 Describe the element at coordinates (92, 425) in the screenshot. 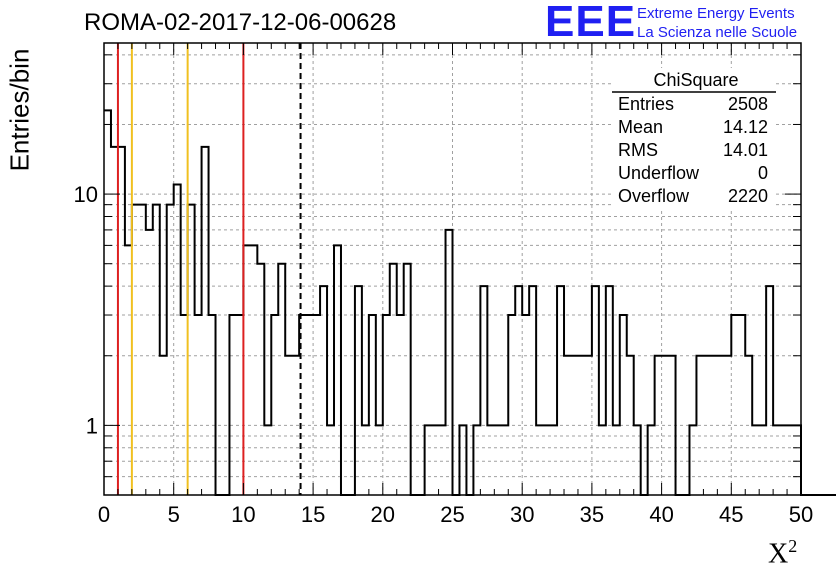

I see `y-tick-label: 1` at that location.